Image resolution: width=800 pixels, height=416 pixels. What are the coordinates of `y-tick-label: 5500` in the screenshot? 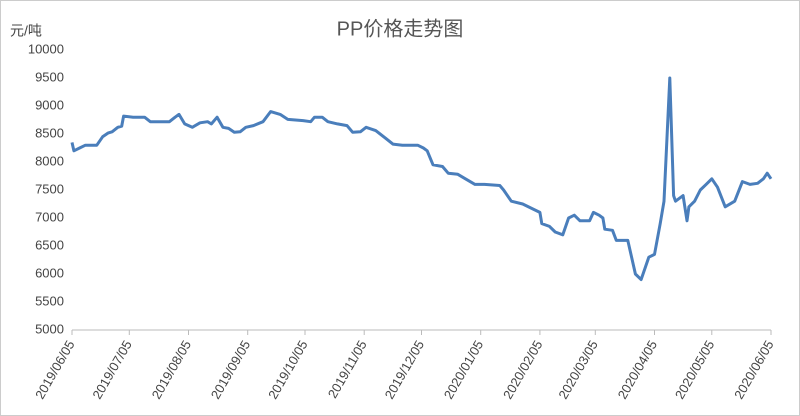 It's located at (49, 300).